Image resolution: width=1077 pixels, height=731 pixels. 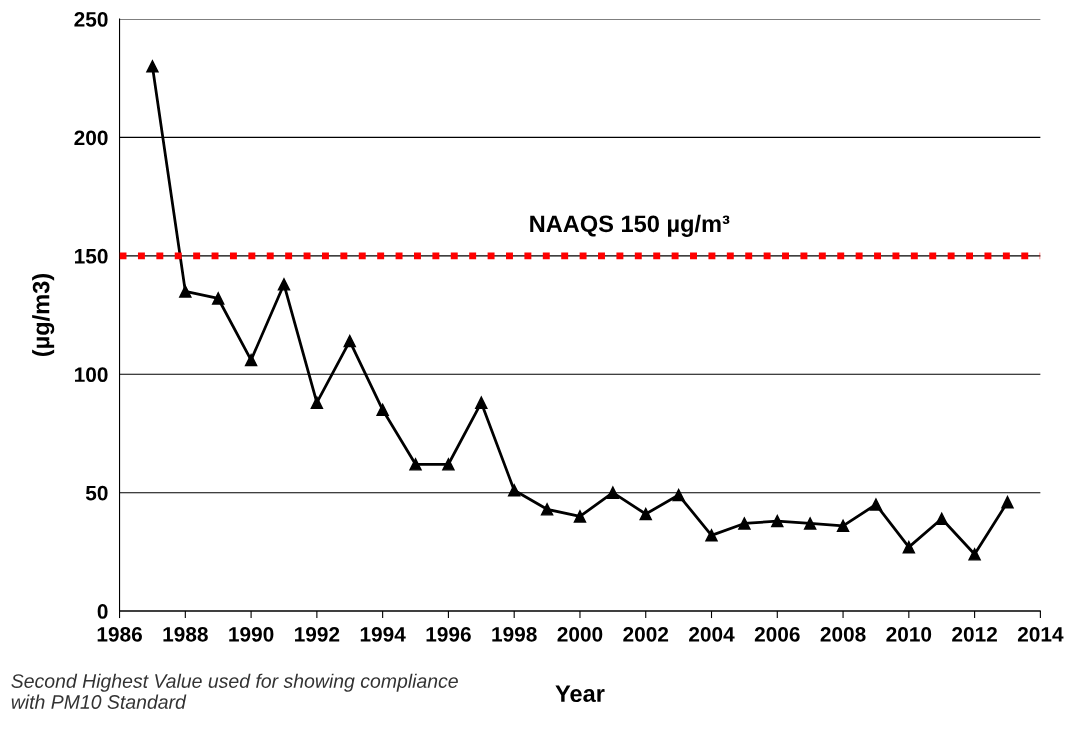 I want to click on y-tick-label: 250, so click(x=91, y=19).